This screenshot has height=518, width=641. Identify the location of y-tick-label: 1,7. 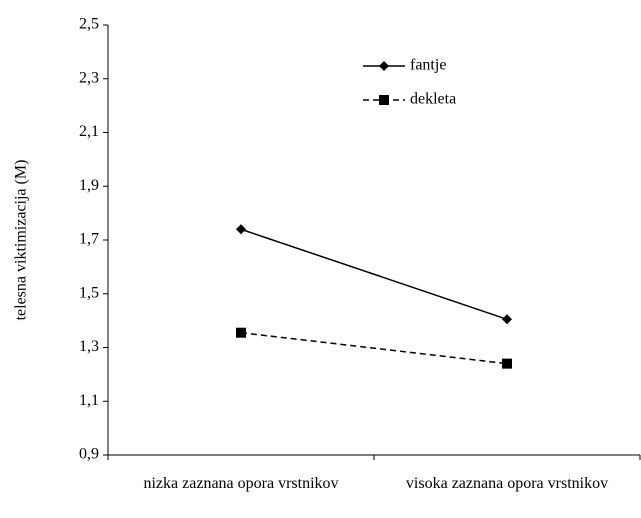
(89, 239).